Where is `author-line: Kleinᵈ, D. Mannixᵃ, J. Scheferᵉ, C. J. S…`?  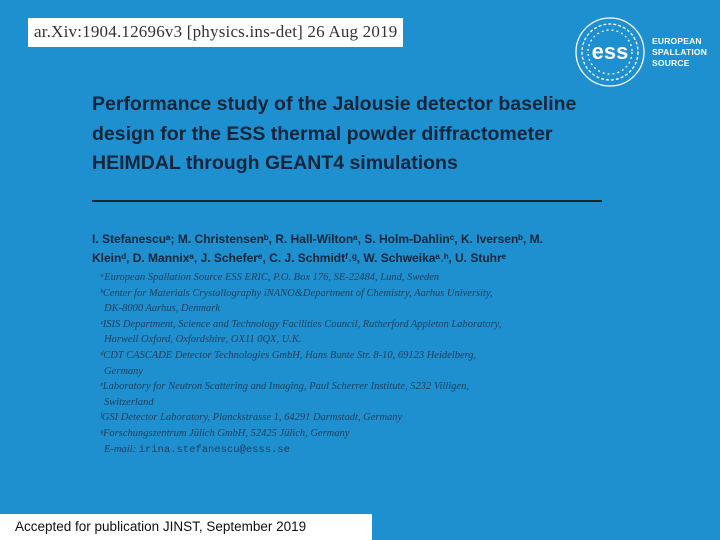 author-line: Kleinᵈ, D. Mannixᵃ, J. Scheferᵉ, C. J. S… is located at coordinates (299, 258).